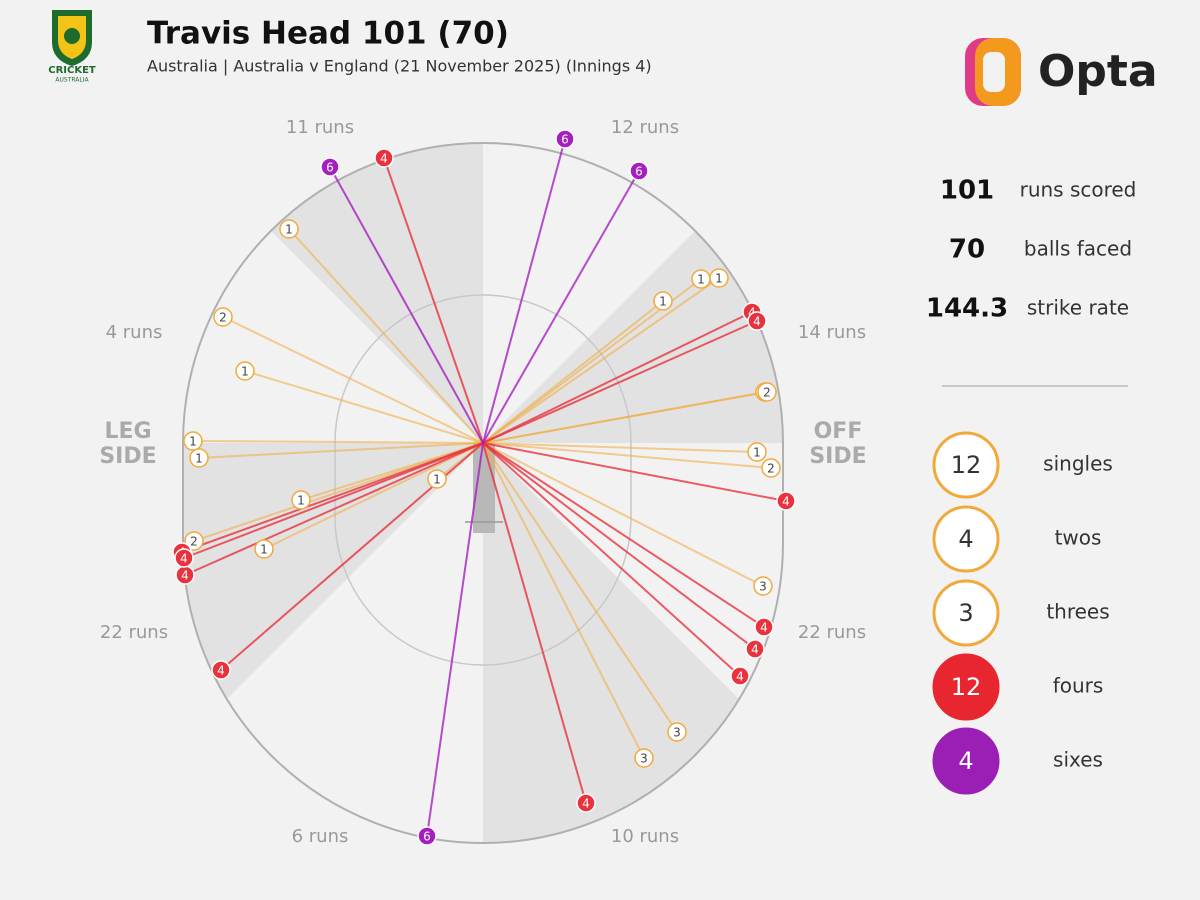 The height and width of the screenshot is (900, 1200). I want to click on legend-count: 12, so click(966, 687).